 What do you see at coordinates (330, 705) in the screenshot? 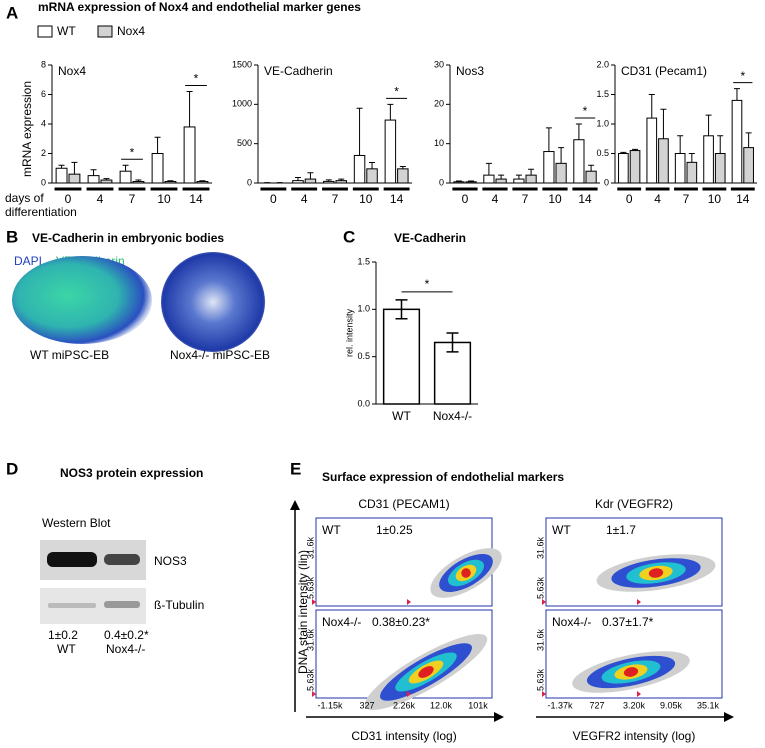
I see `x-tick-label: -1.15k` at bounding box center [330, 705].